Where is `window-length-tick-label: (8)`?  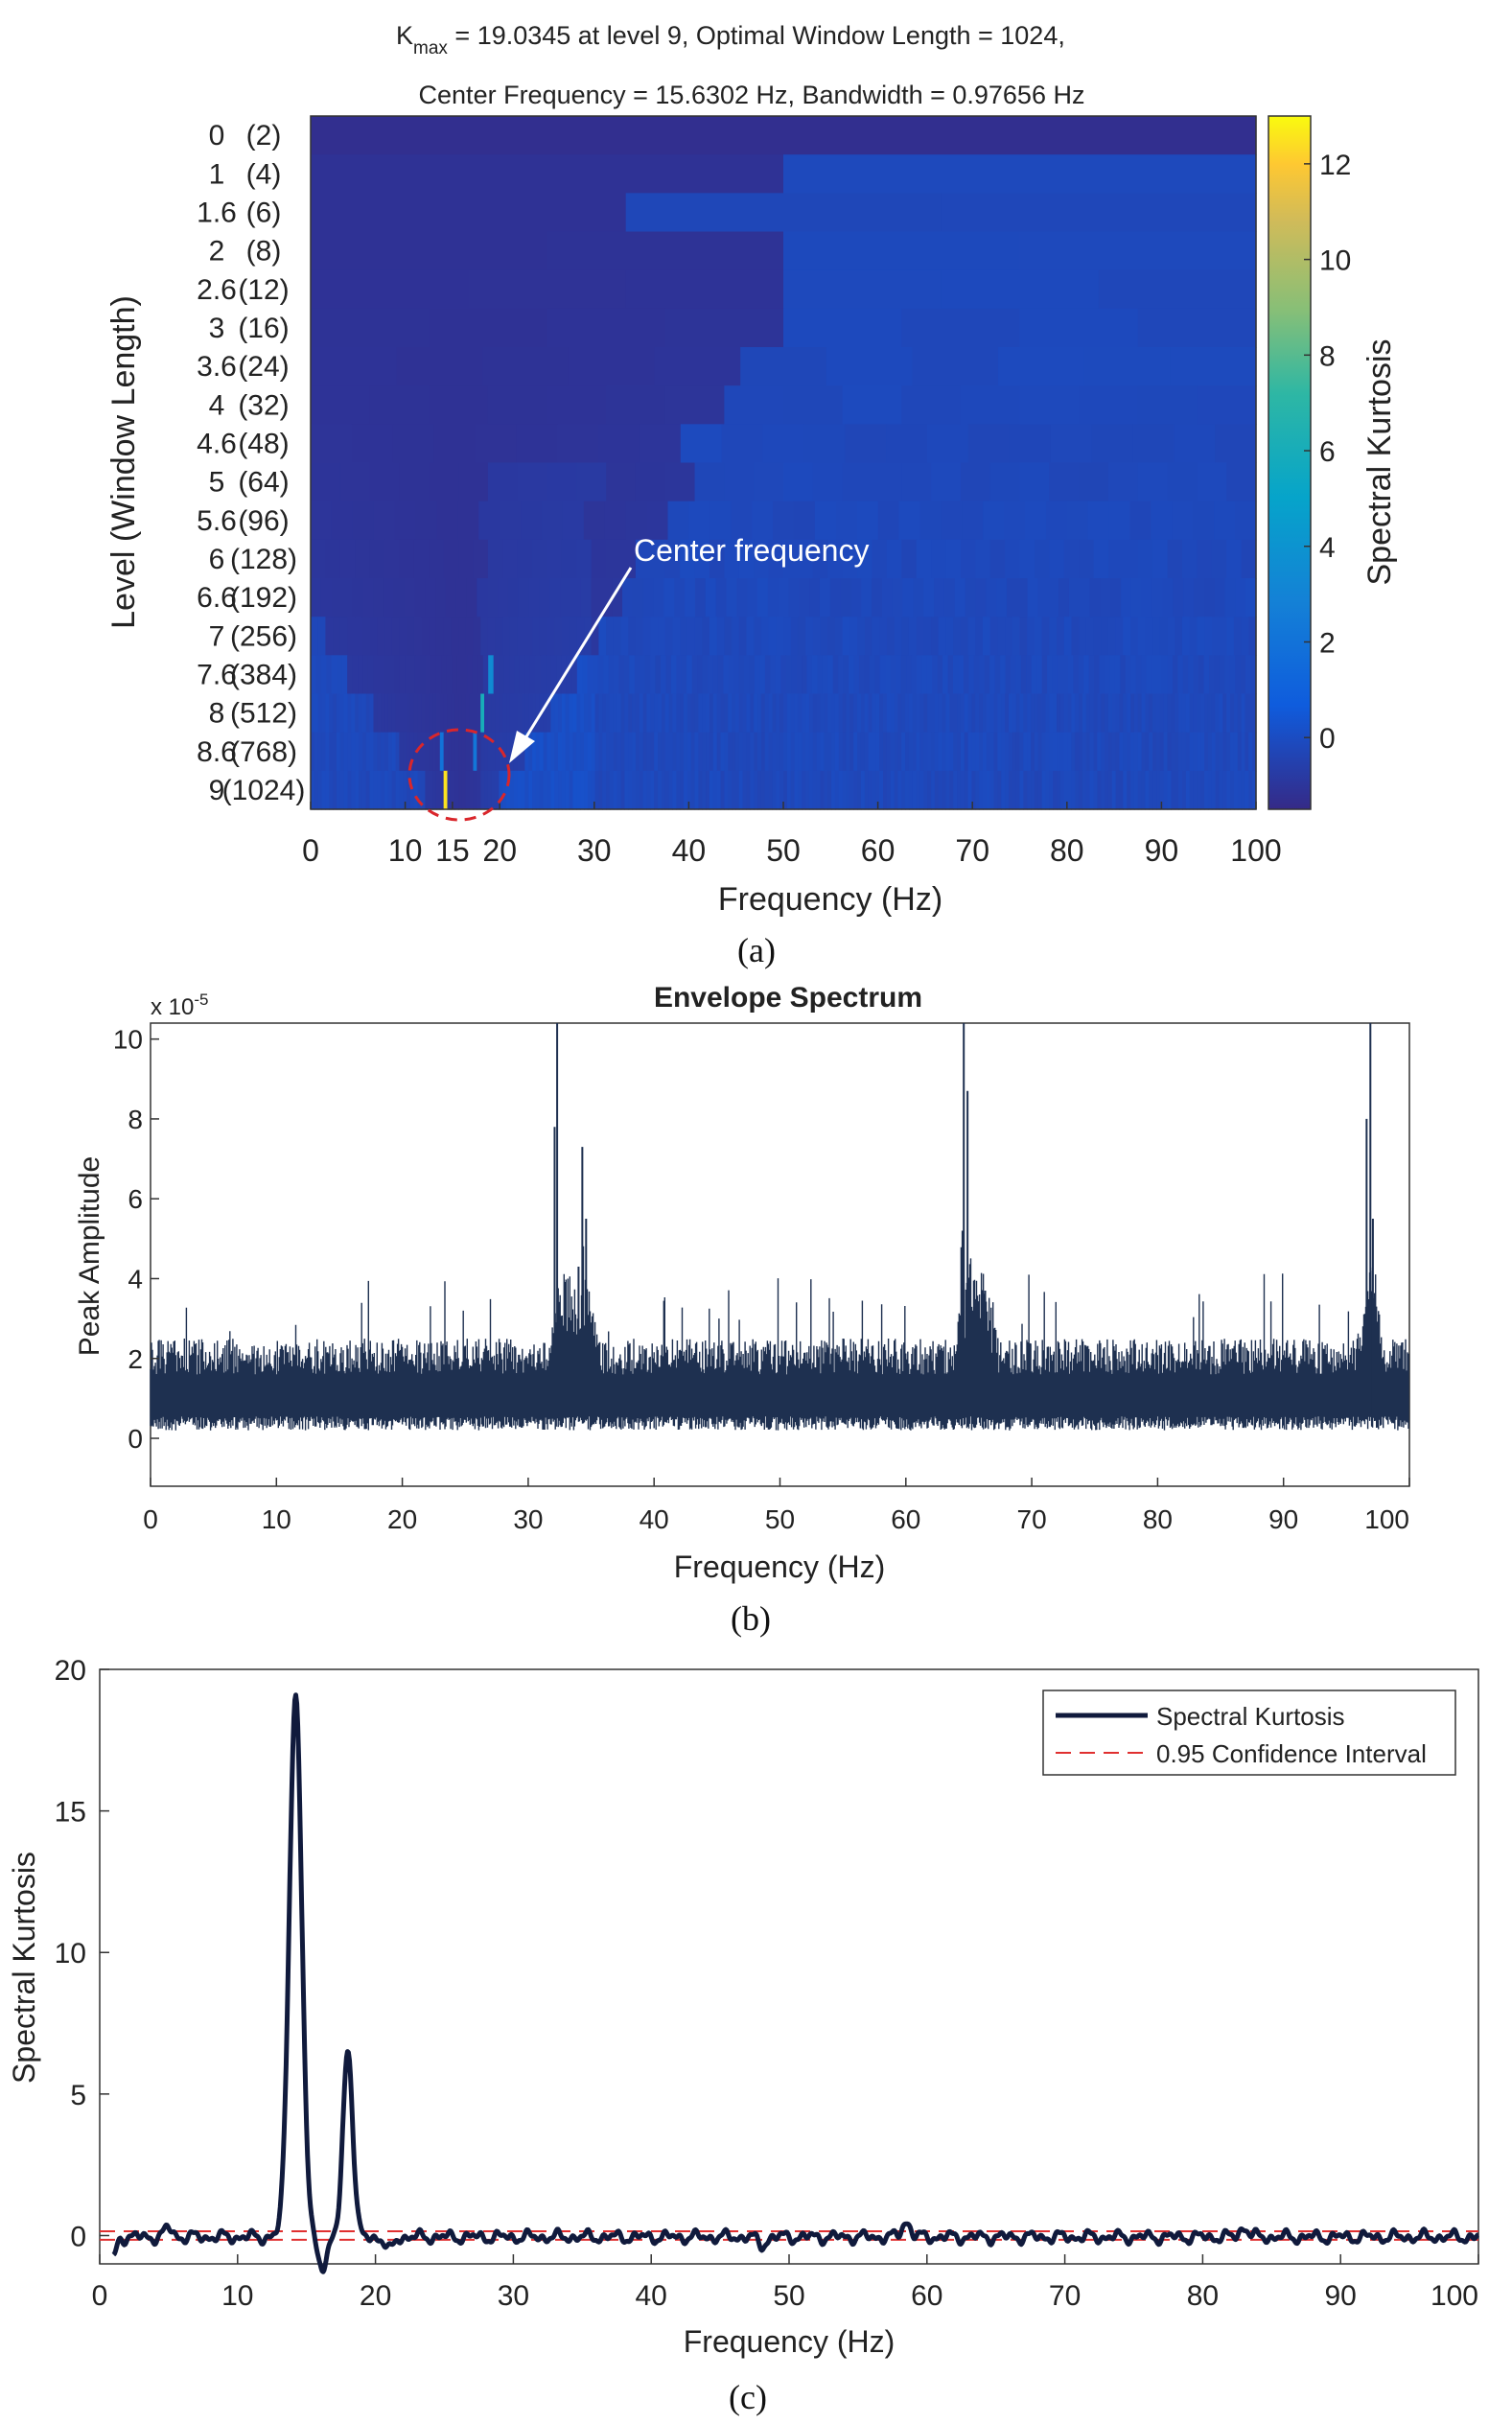
window-length-tick-label: (8) is located at coordinates (264, 252).